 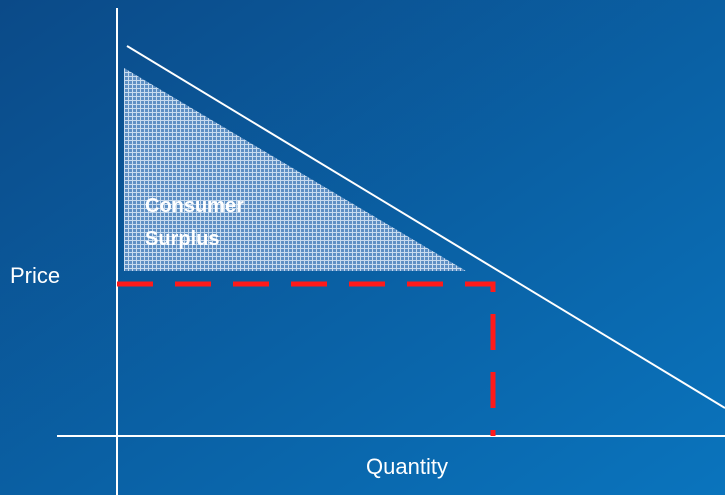 What do you see at coordinates (35, 275) in the screenshot?
I see `y-axis-label: Price` at bounding box center [35, 275].